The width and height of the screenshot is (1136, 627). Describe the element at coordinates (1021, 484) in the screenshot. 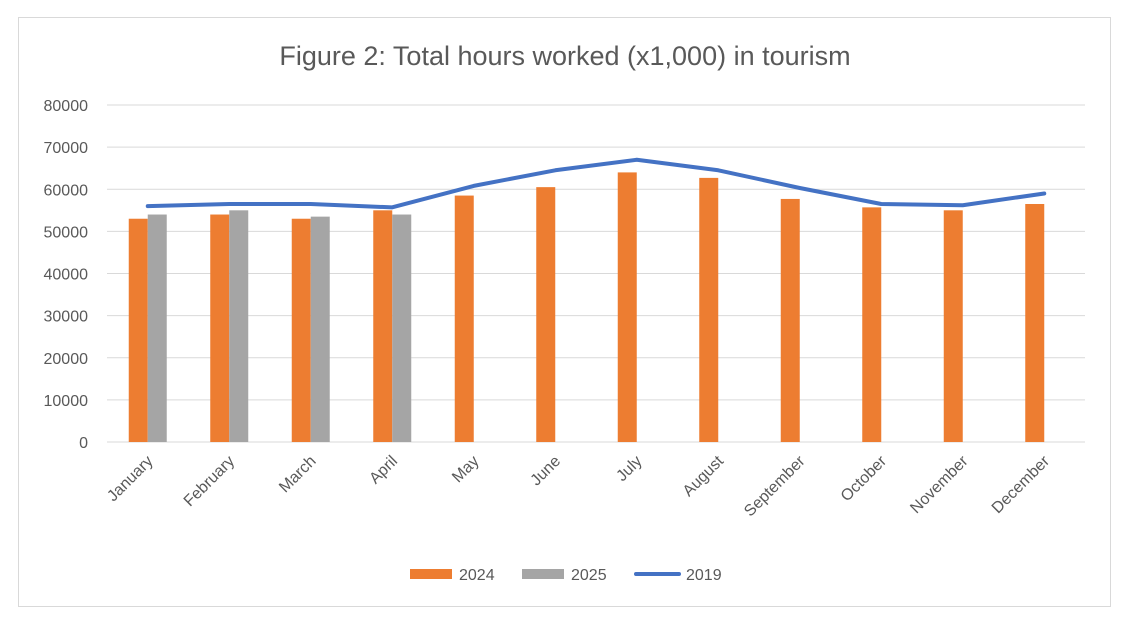

I see `x-tick-label: December` at that location.